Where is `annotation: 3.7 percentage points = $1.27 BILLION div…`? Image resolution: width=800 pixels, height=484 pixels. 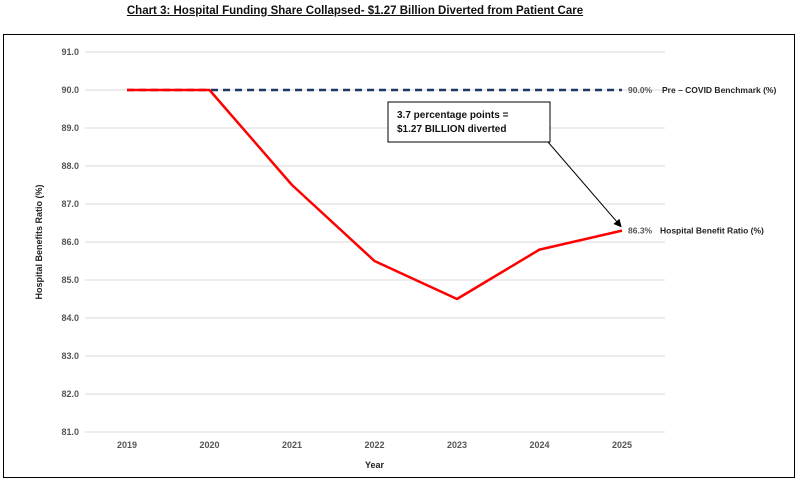
annotation: 3.7 percentage points = $1.27 BILLION div… is located at coordinates (504, 164).